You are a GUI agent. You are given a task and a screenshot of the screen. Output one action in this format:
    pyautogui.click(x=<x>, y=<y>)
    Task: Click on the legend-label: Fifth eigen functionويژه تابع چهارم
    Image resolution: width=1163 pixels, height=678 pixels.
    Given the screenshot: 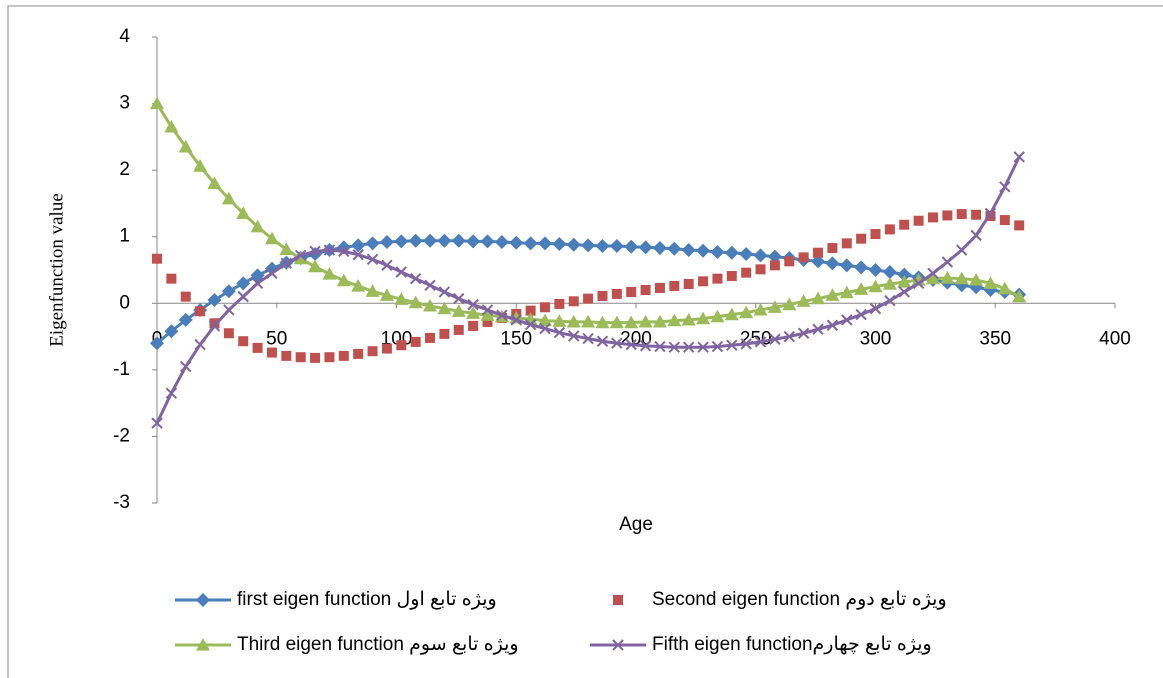 What is the action you would take?
    pyautogui.click(x=792, y=644)
    